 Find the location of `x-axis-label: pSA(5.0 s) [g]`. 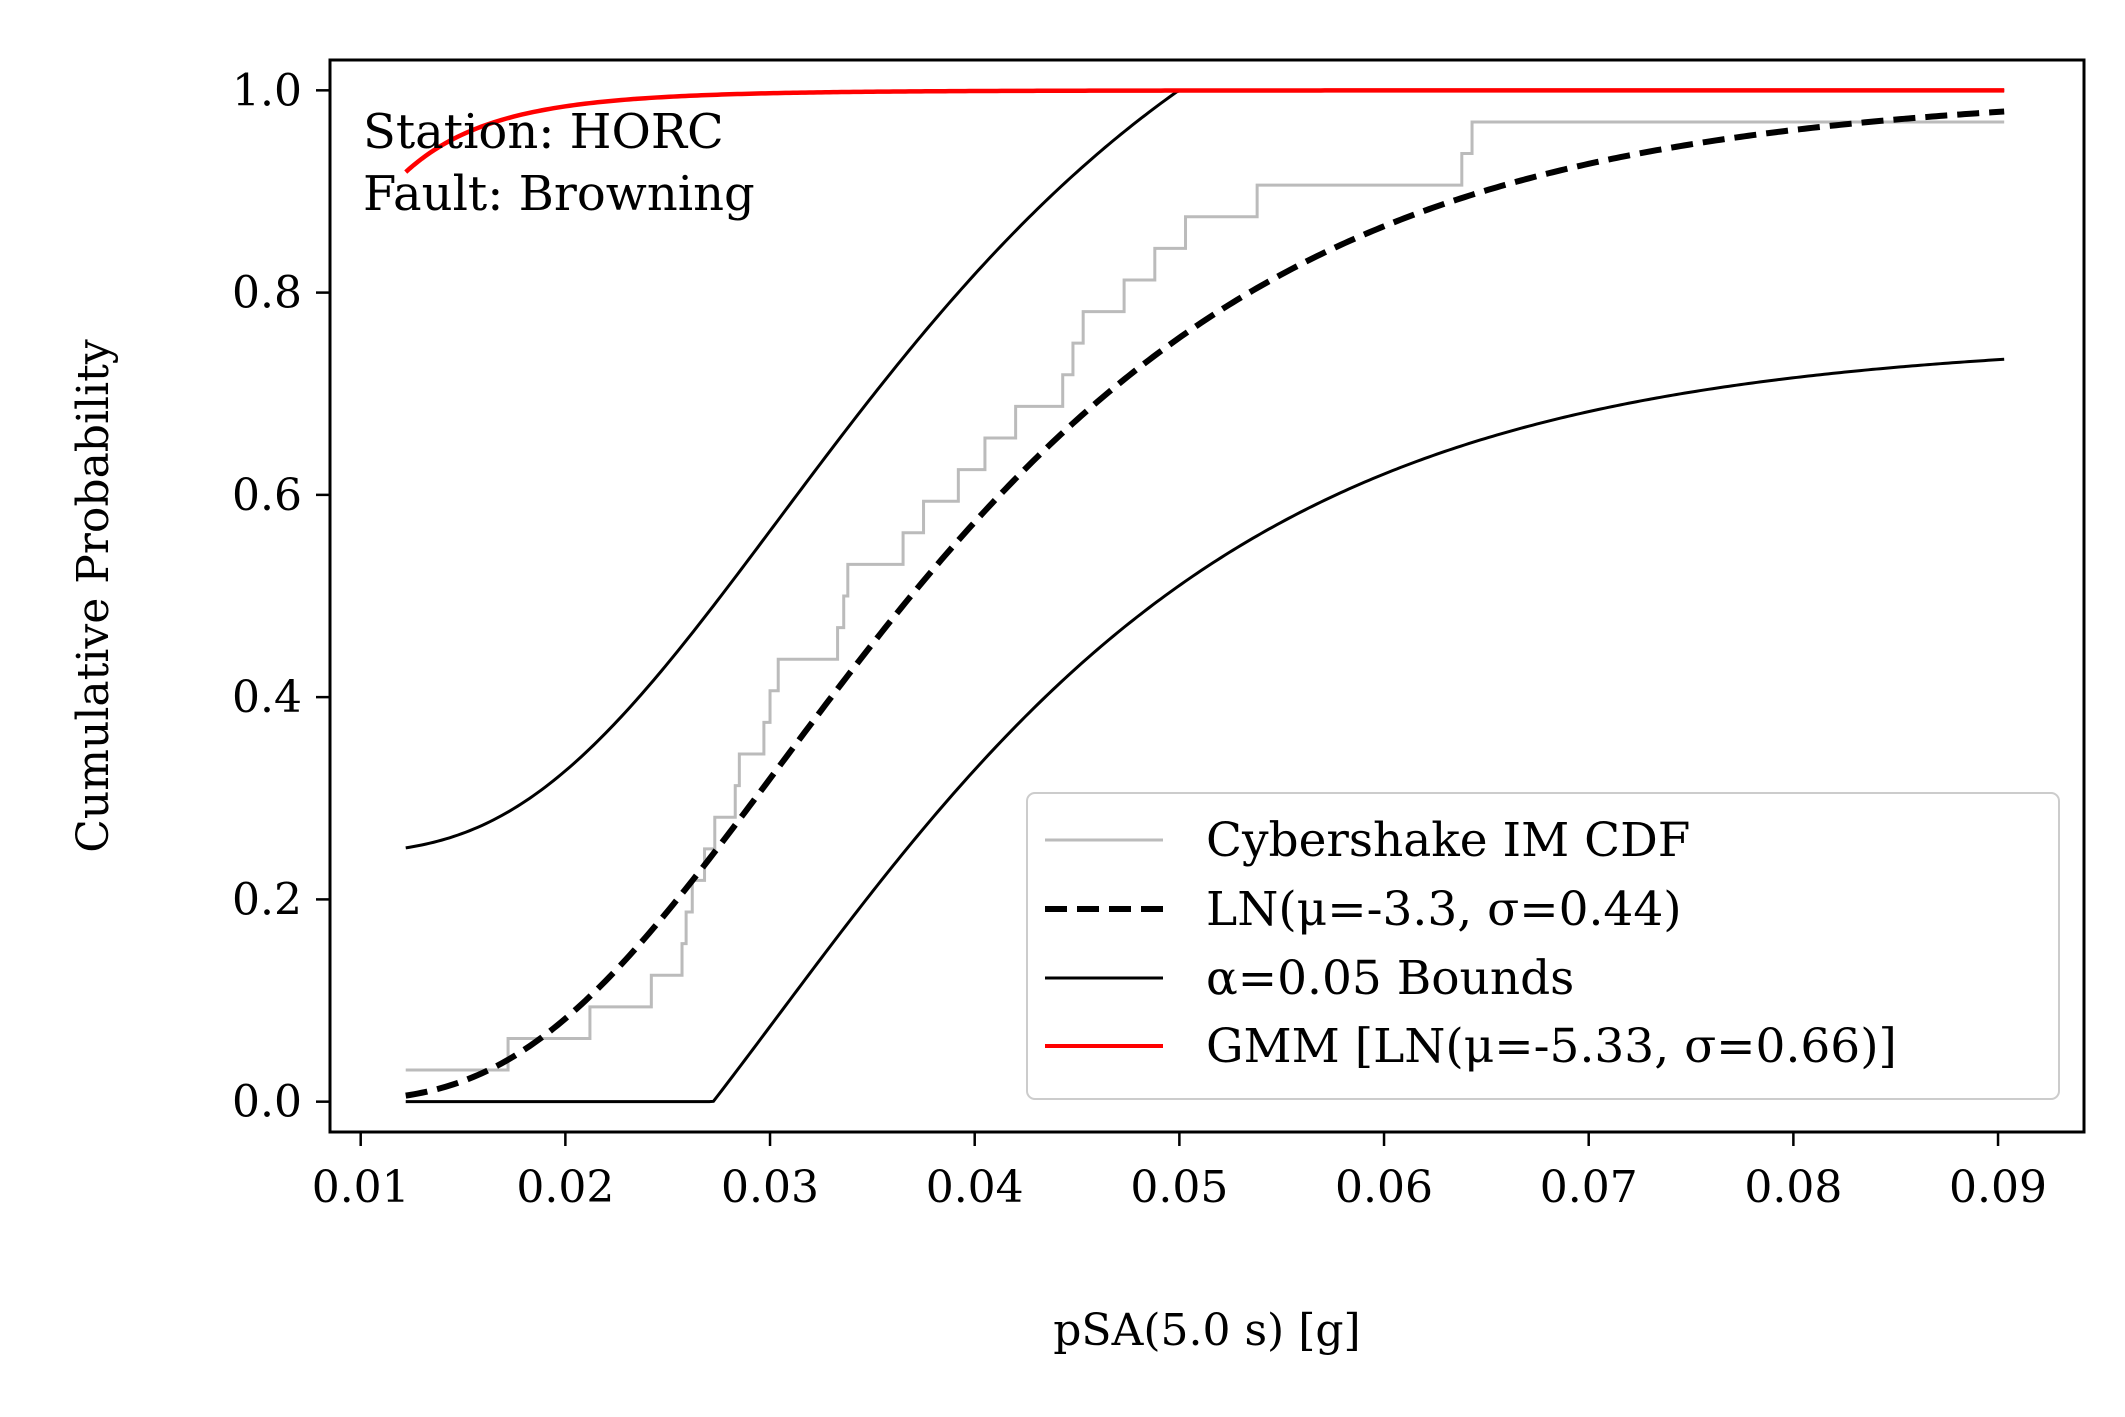

x-axis-label: pSA(5.0 s) [g] is located at coordinates (1206, 1330).